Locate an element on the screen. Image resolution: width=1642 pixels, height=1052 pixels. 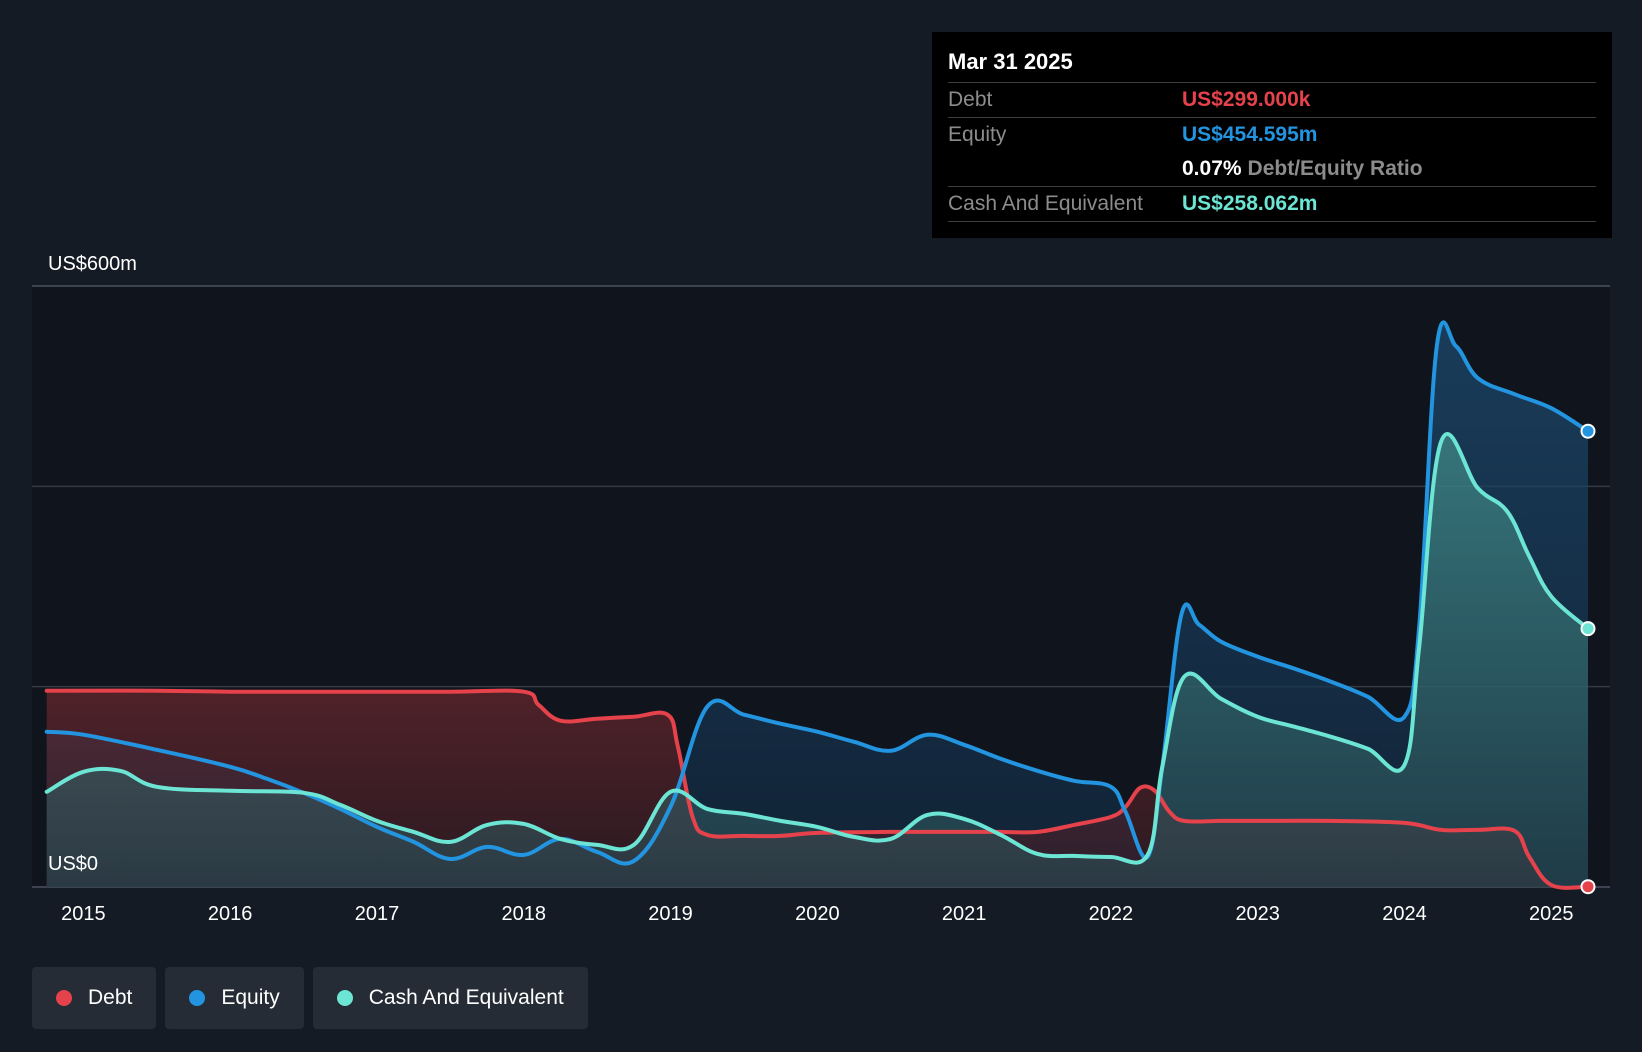
tooltip-ratio-row: 0.07% Debt/Equity Ratio is located at coordinates (1272, 169).